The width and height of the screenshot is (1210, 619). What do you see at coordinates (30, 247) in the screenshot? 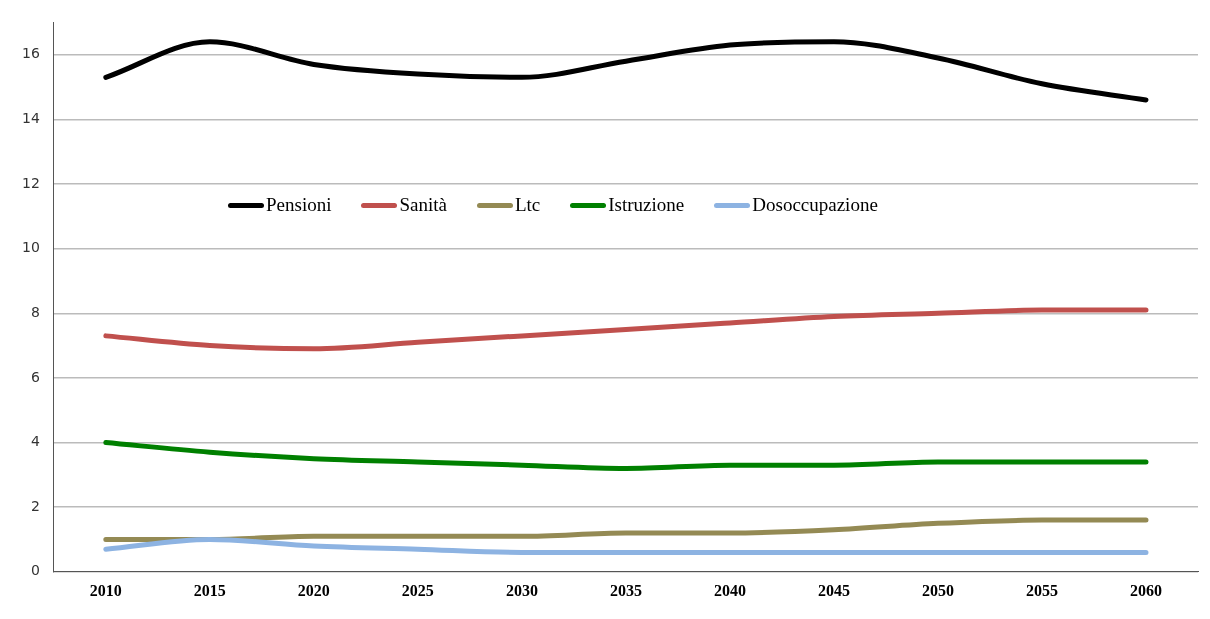
I see `y-tick-label: 10` at bounding box center [30, 247].